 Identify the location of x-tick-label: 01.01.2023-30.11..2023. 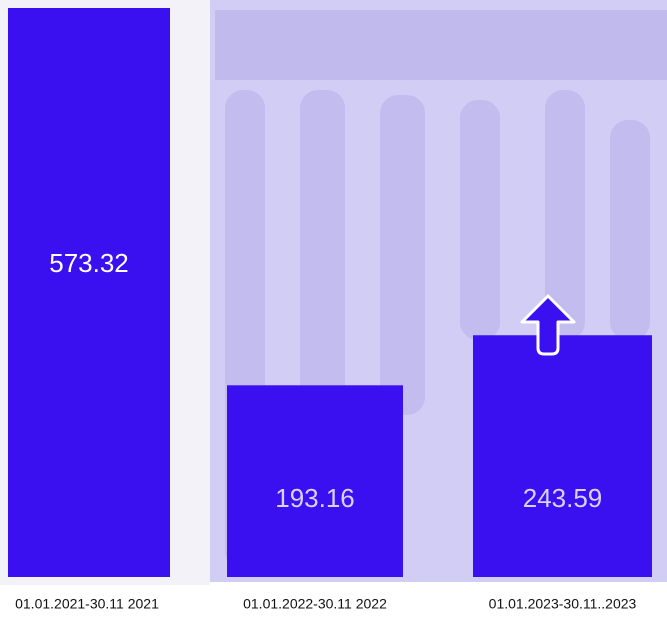
(563, 604).